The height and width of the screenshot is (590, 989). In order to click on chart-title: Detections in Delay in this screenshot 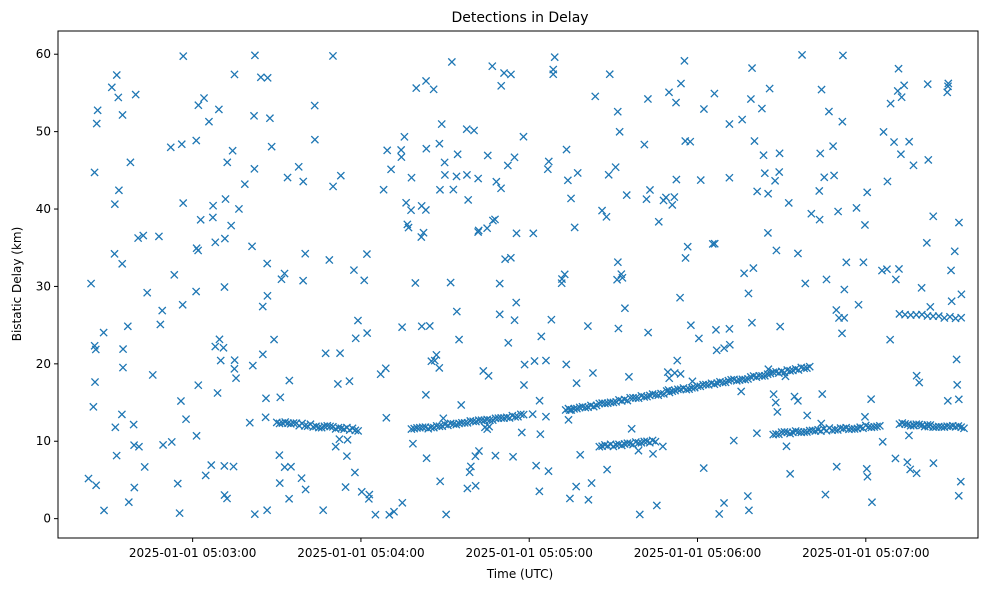, I will do `click(519, 18)`.